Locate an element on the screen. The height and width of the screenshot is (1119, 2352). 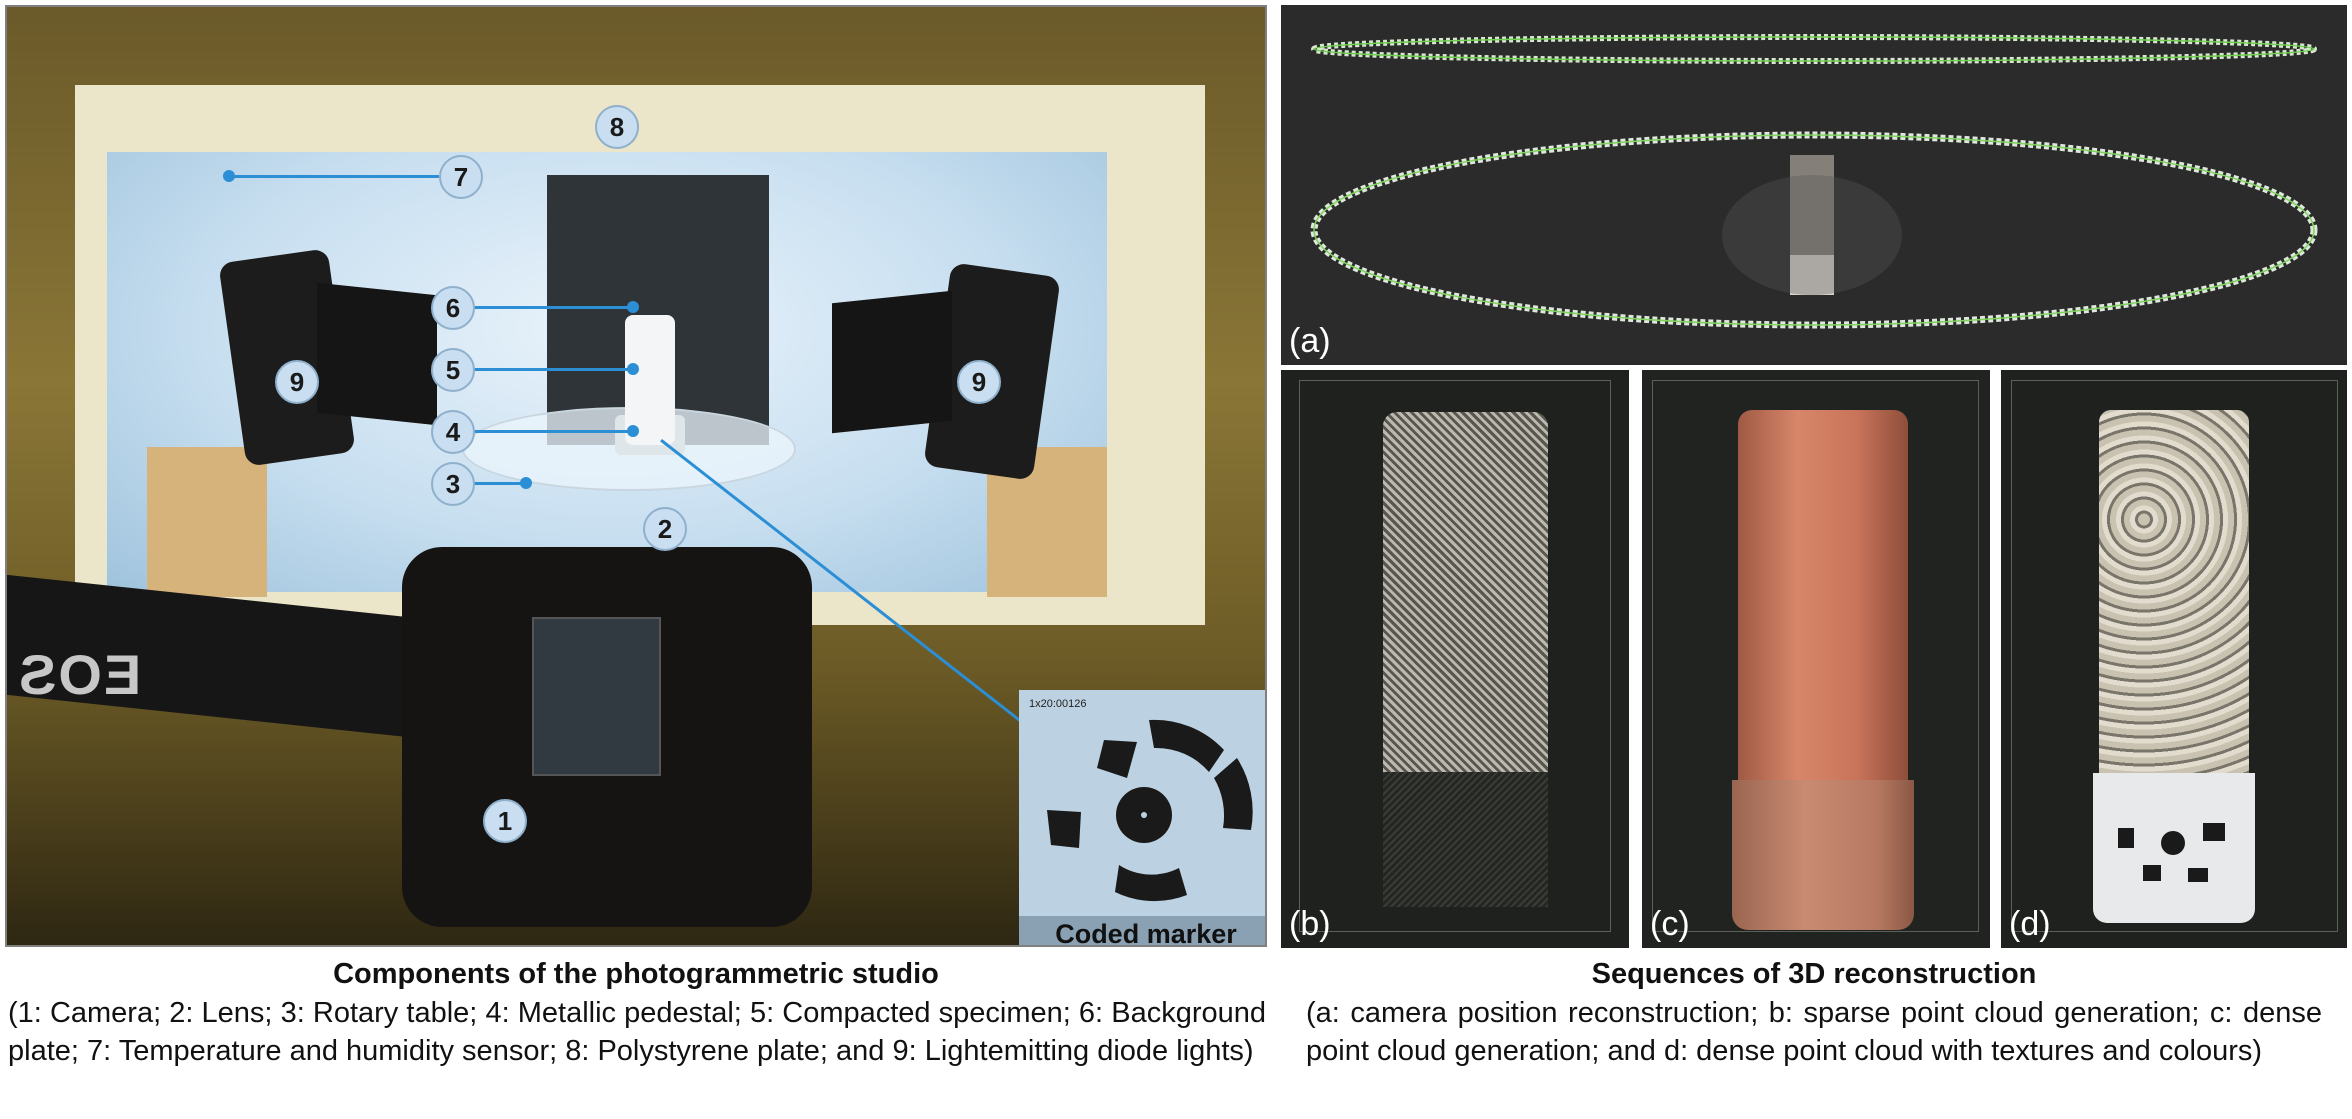
badge-1: 1 is located at coordinates (505, 821).